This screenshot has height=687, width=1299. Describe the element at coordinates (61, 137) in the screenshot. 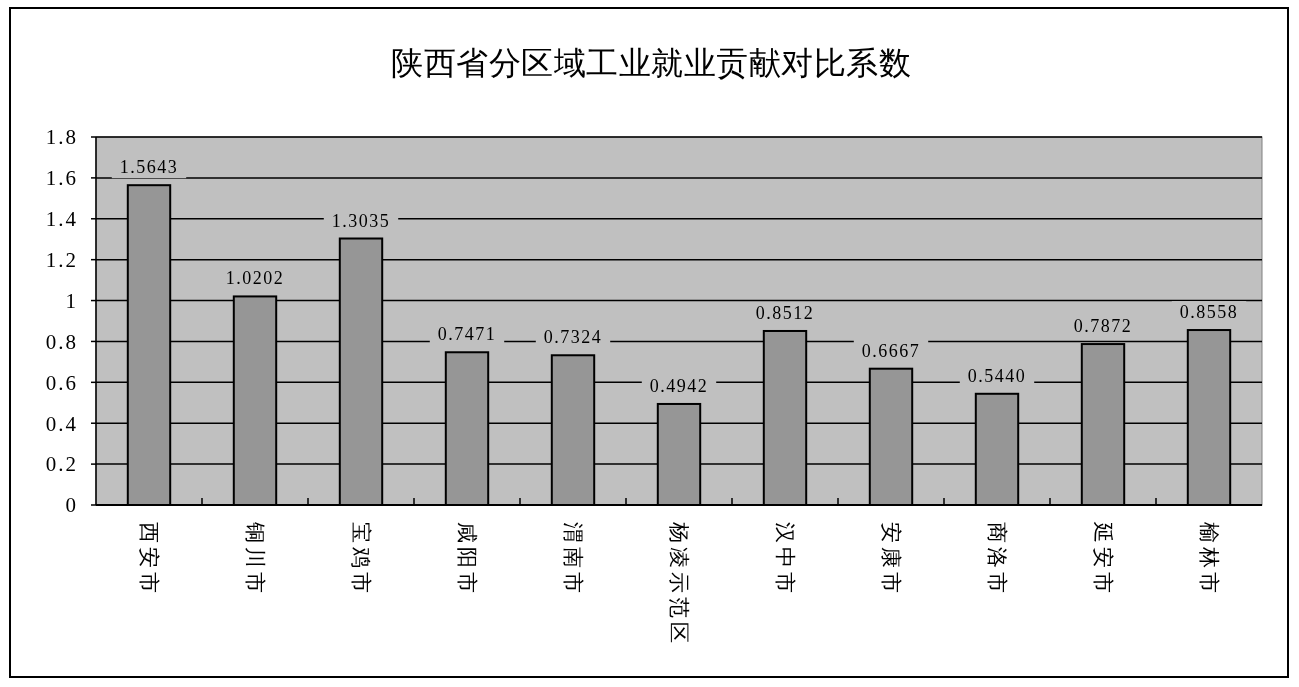

I see `y-tick-label: 1.8` at that location.